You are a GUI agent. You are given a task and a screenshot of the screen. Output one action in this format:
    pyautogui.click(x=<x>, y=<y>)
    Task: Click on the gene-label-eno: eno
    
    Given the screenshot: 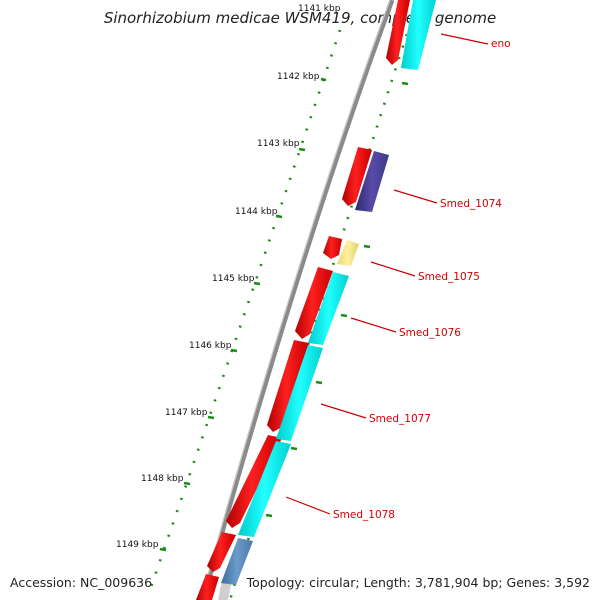 What is the action you would take?
    pyautogui.click(x=501, y=44)
    